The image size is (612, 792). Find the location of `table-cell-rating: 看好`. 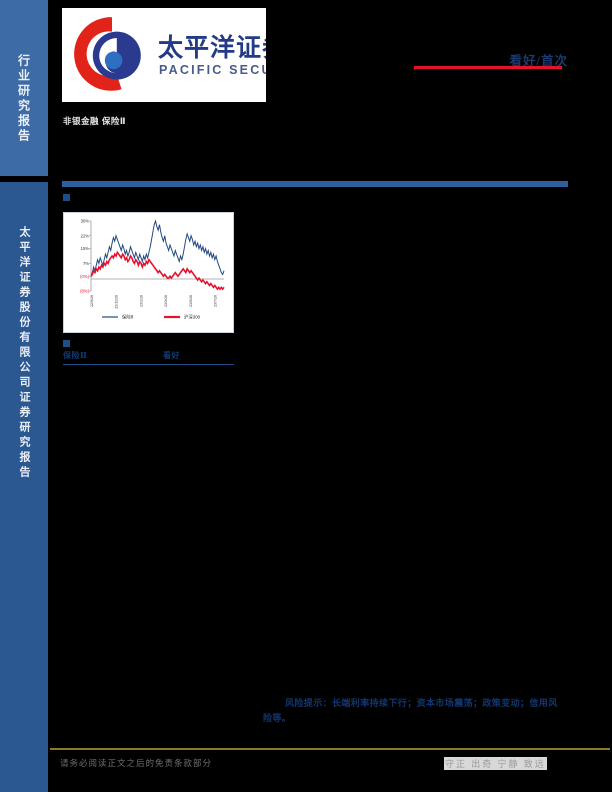

table-cell-rating: 看好 is located at coordinates (171, 355).